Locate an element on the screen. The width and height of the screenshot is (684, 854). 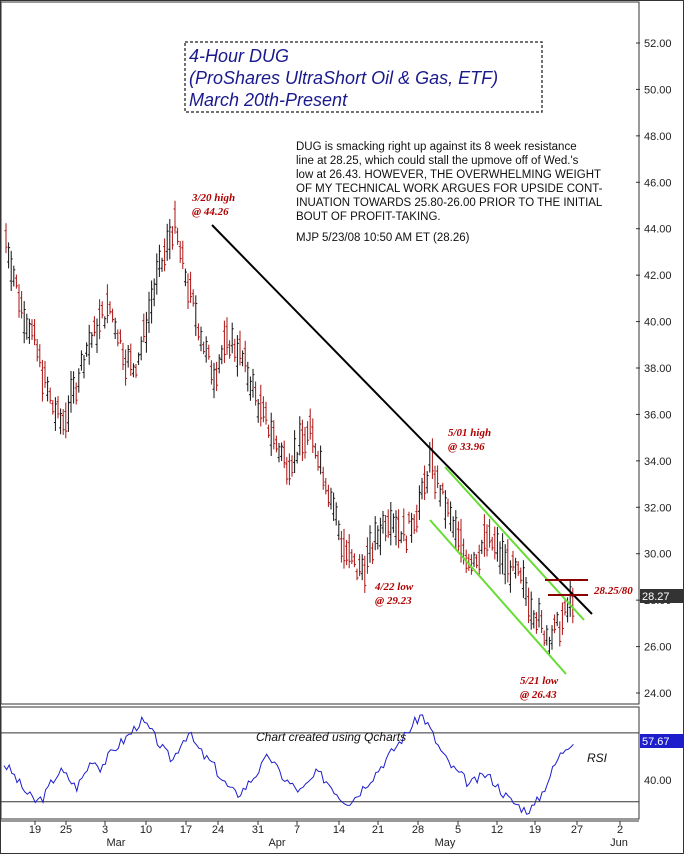
title-box is located at coordinates (363, 77).